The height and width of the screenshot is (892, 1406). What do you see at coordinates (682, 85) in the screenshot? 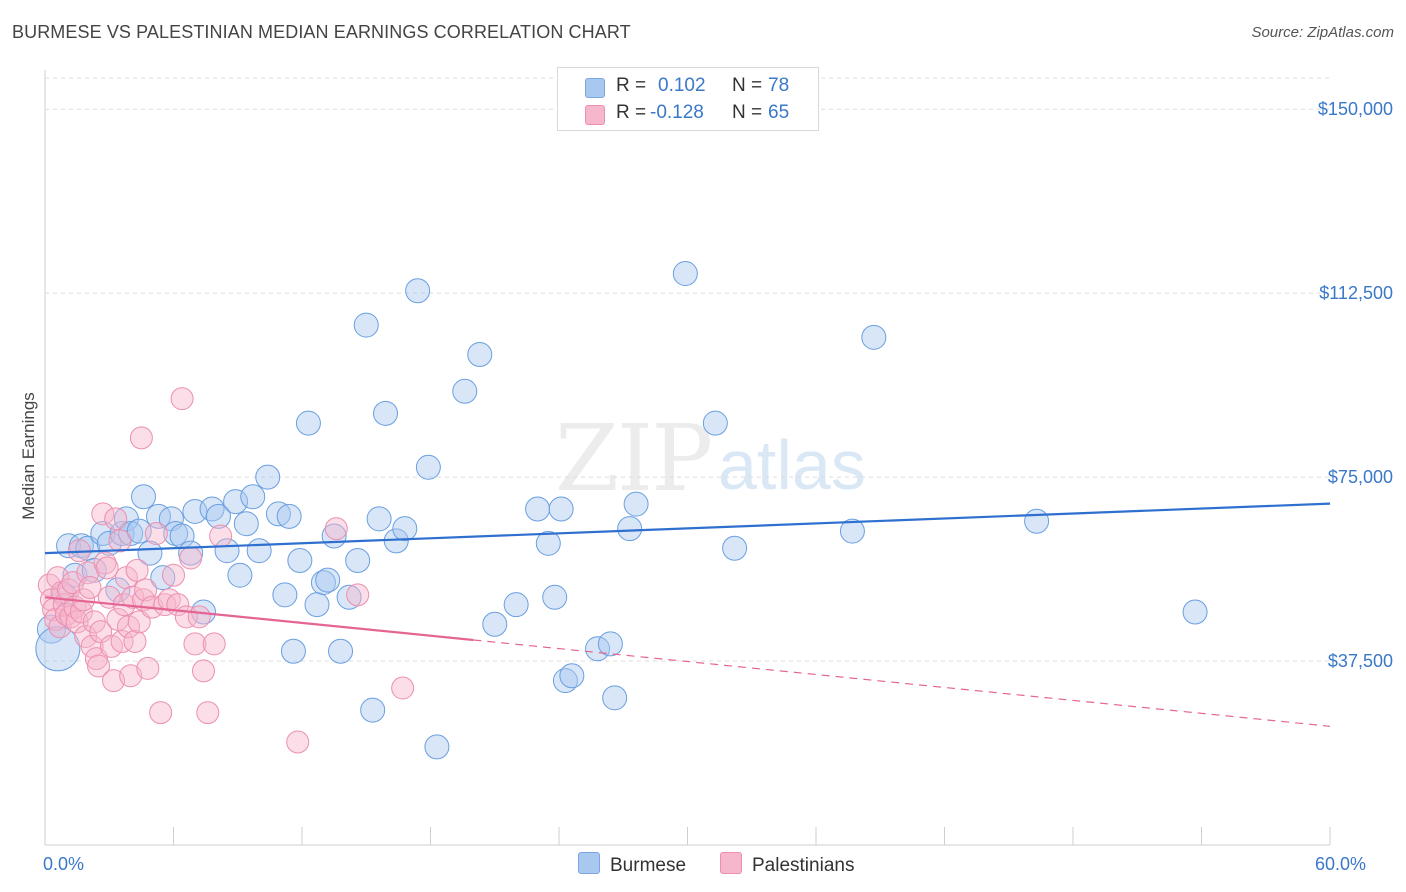
I see `legend-r-value: 0.102` at bounding box center [682, 85].